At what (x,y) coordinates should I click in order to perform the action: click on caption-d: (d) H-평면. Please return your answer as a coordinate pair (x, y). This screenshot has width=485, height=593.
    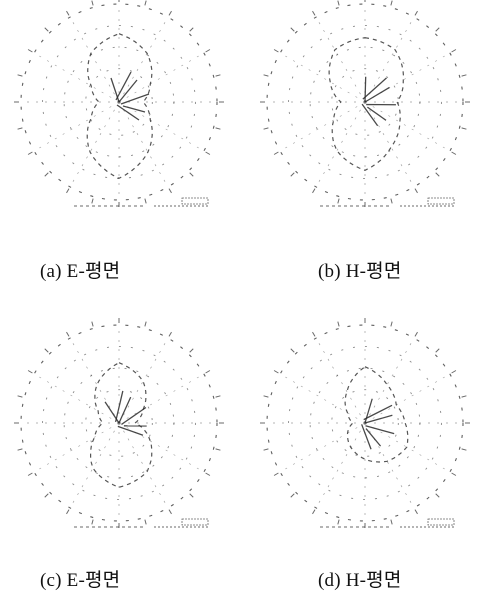
    Looking at the image, I should click on (360, 580).